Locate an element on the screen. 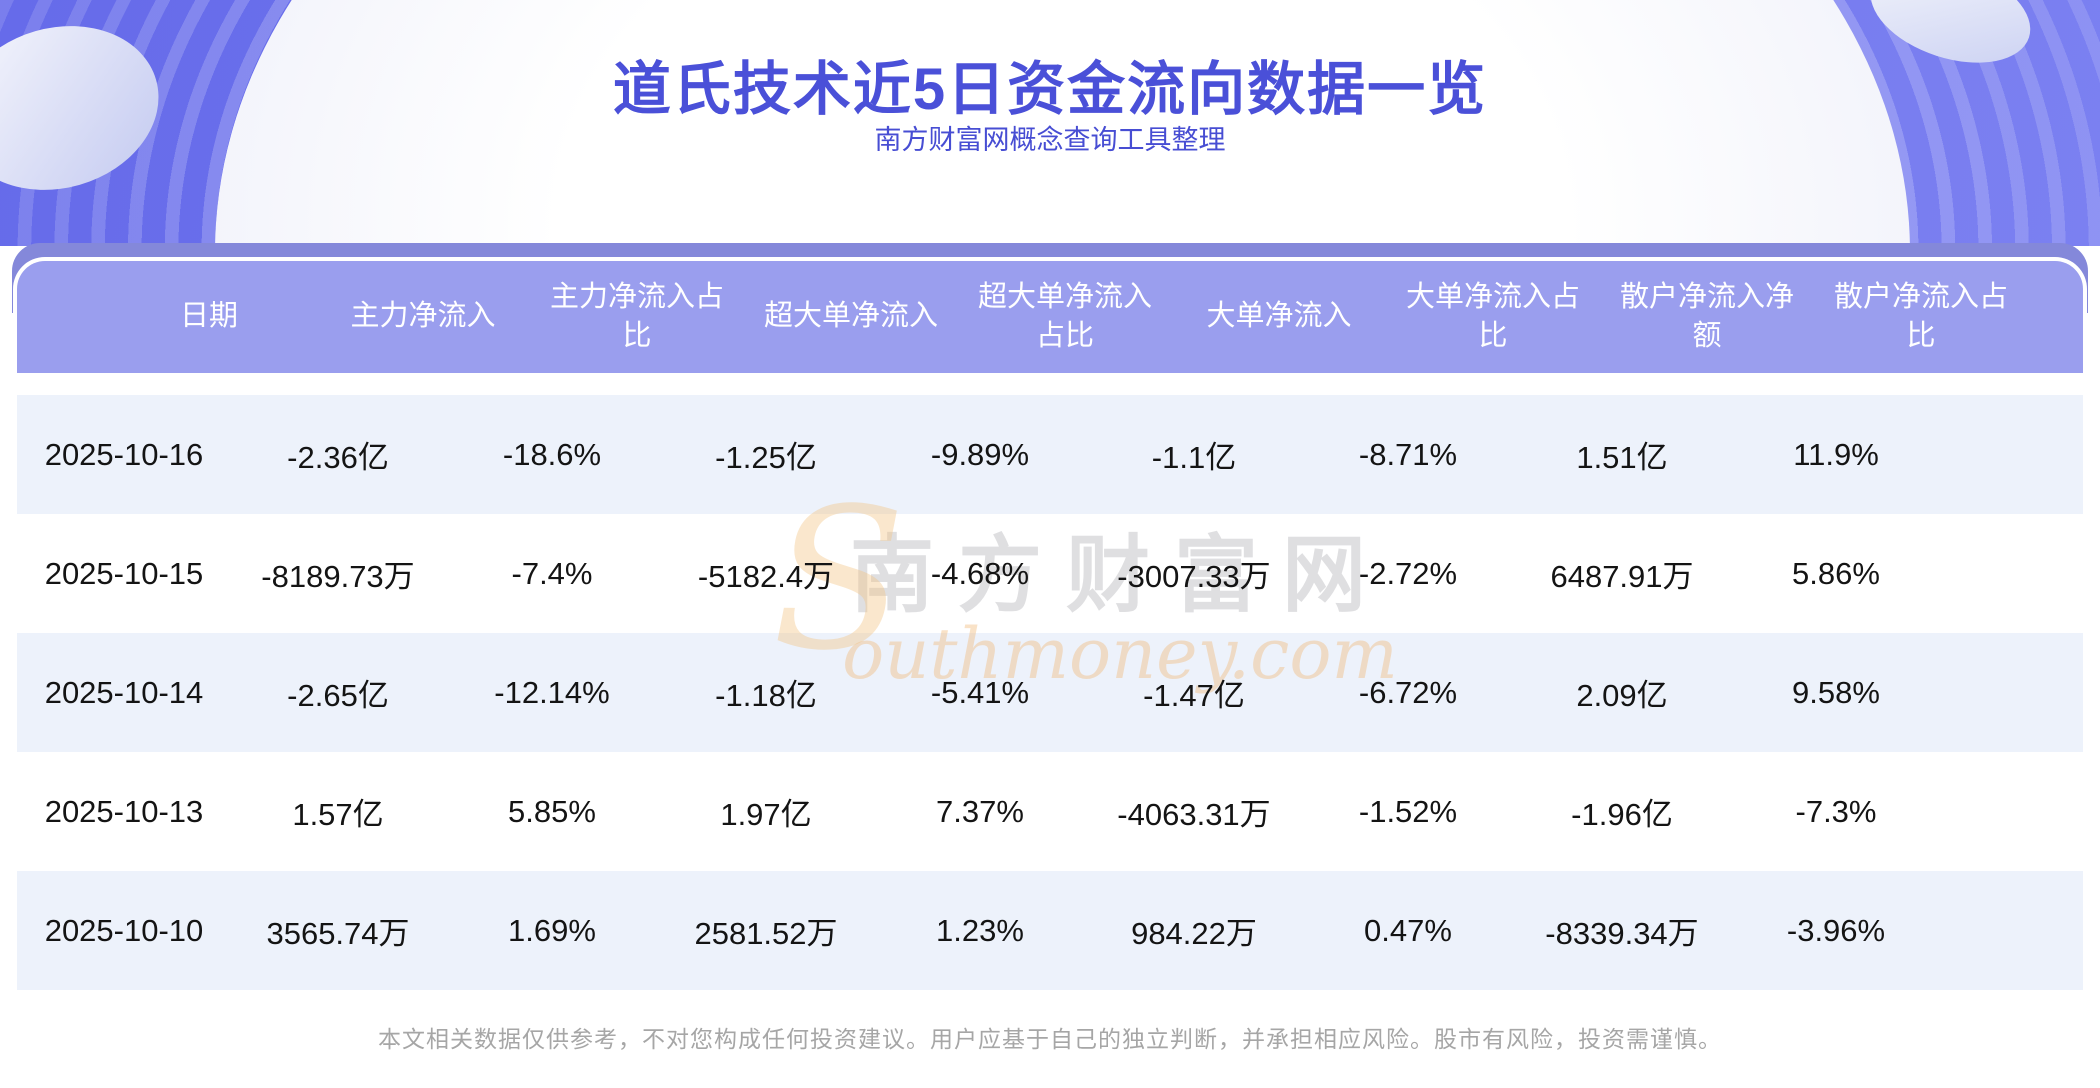 The height and width of the screenshot is (1088, 2100). table-cell: 5.86% is located at coordinates (1836, 573).